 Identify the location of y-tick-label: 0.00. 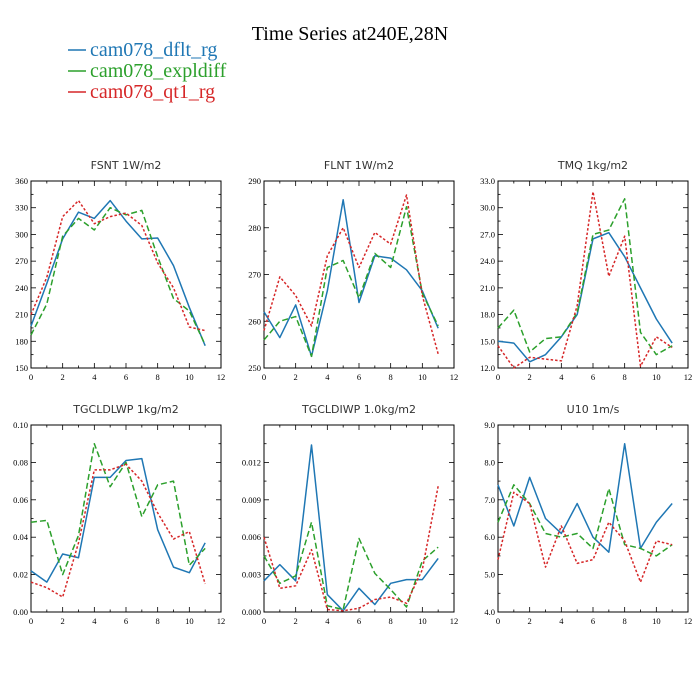
(20, 612).